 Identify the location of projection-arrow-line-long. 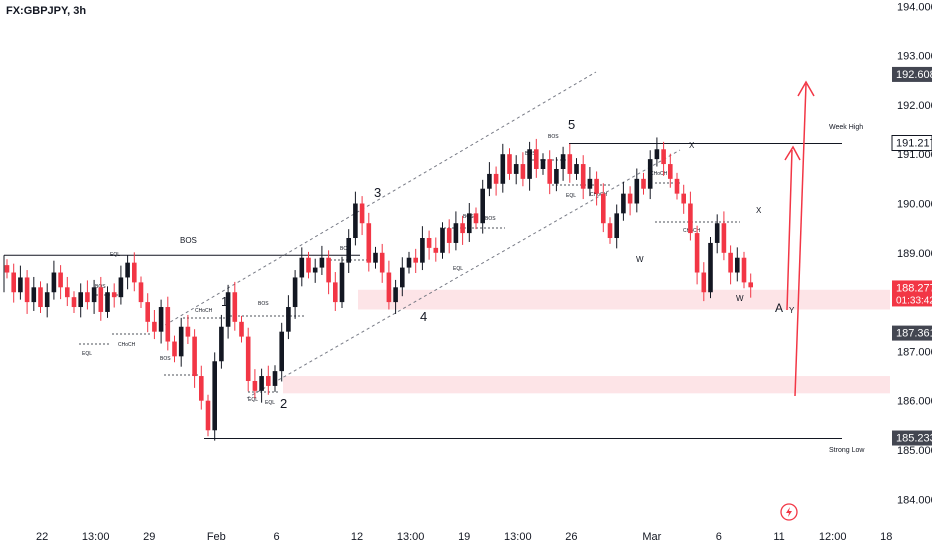
(800, 240).